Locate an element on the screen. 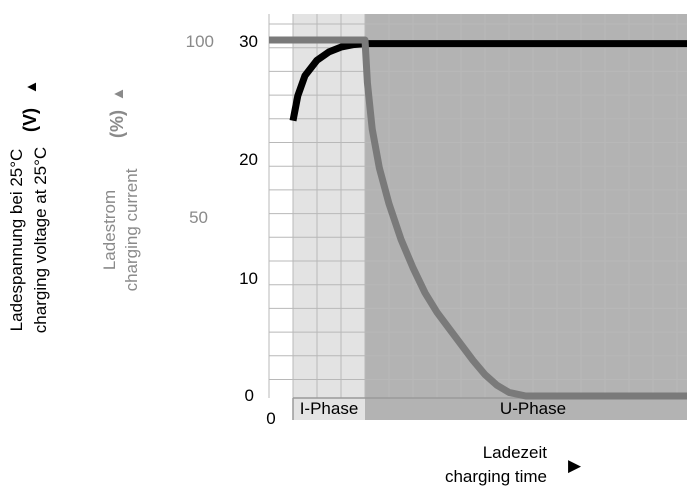 The image size is (687, 487). u-phase-label: U-Phase is located at coordinates (533, 408).